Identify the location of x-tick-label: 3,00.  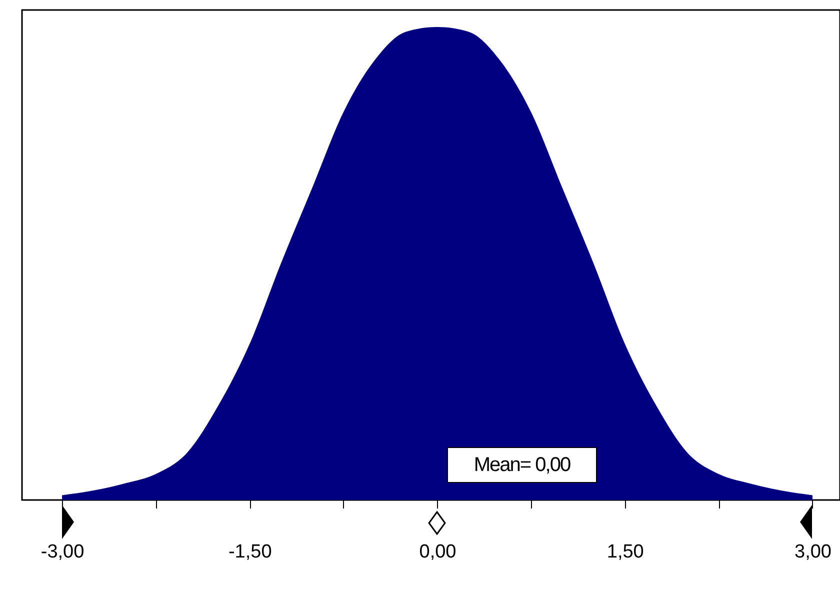
(813, 552).